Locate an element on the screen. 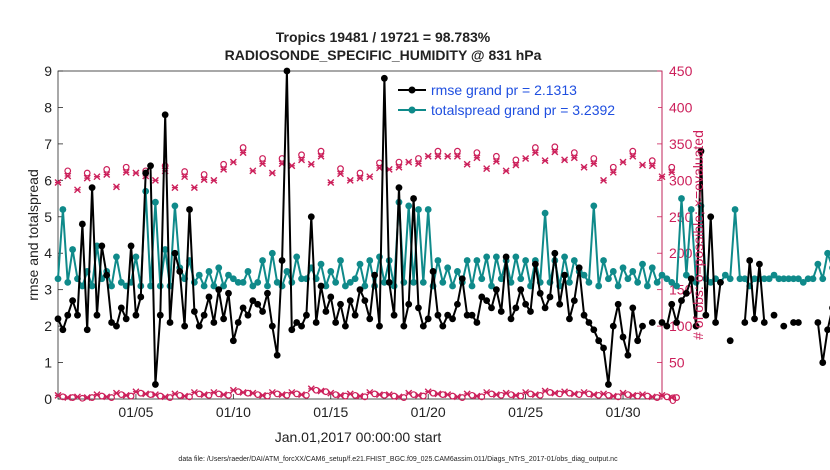 This screenshot has height=470, width=830. y-right-tick-label: 450 is located at coordinates (681, 71).